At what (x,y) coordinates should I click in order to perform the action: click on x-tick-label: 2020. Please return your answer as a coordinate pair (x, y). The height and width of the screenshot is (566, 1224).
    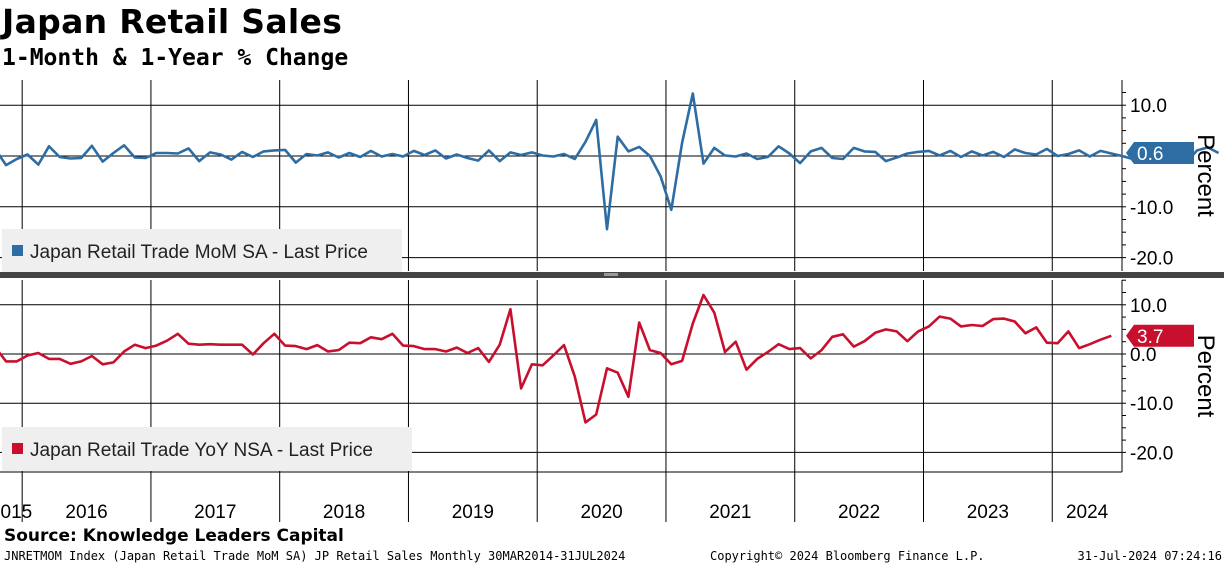
    Looking at the image, I should click on (601, 512).